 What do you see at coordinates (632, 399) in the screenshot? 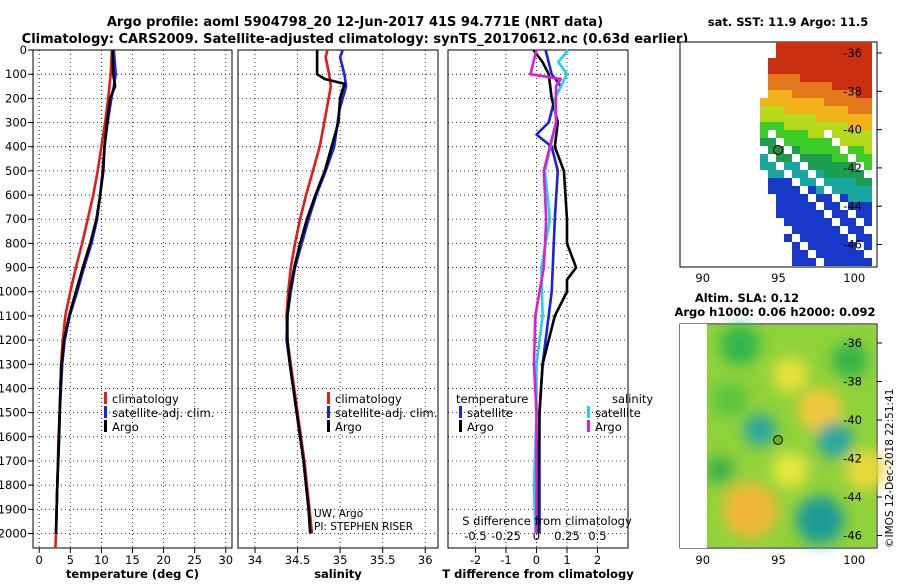
I see `legend-title-salinity: salinity` at bounding box center [632, 399].